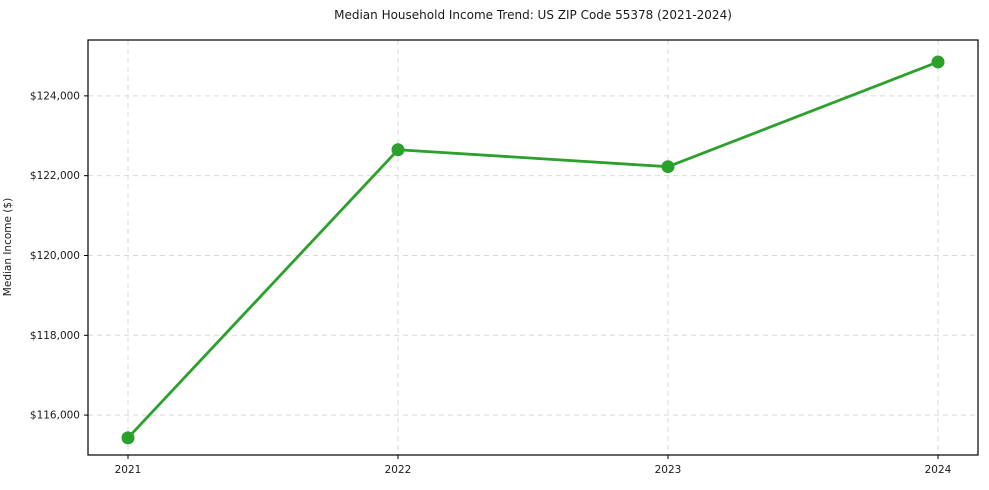  What do you see at coordinates (8, 247) in the screenshot?
I see `y-axis-label: Median Income ($)` at bounding box center [8, 247].